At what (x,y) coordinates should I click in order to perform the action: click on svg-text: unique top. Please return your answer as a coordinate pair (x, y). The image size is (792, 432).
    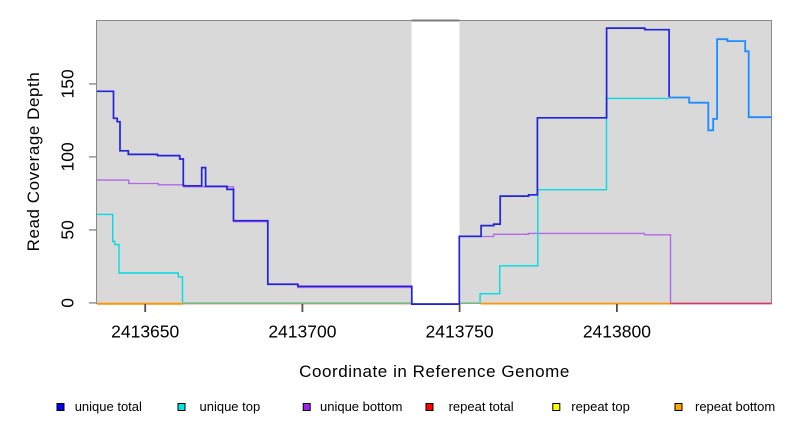
    Looking at the image, I should click on (230, 406).